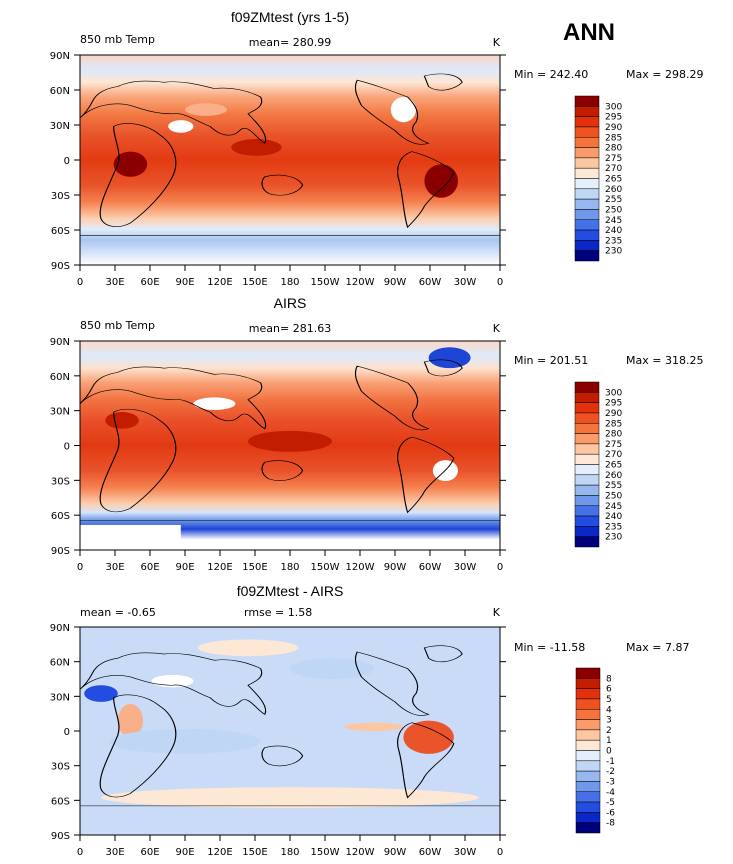 The width and height of the screenshot is (733, 864). I want to click on colorbar-label: -6, so click(610, 813).